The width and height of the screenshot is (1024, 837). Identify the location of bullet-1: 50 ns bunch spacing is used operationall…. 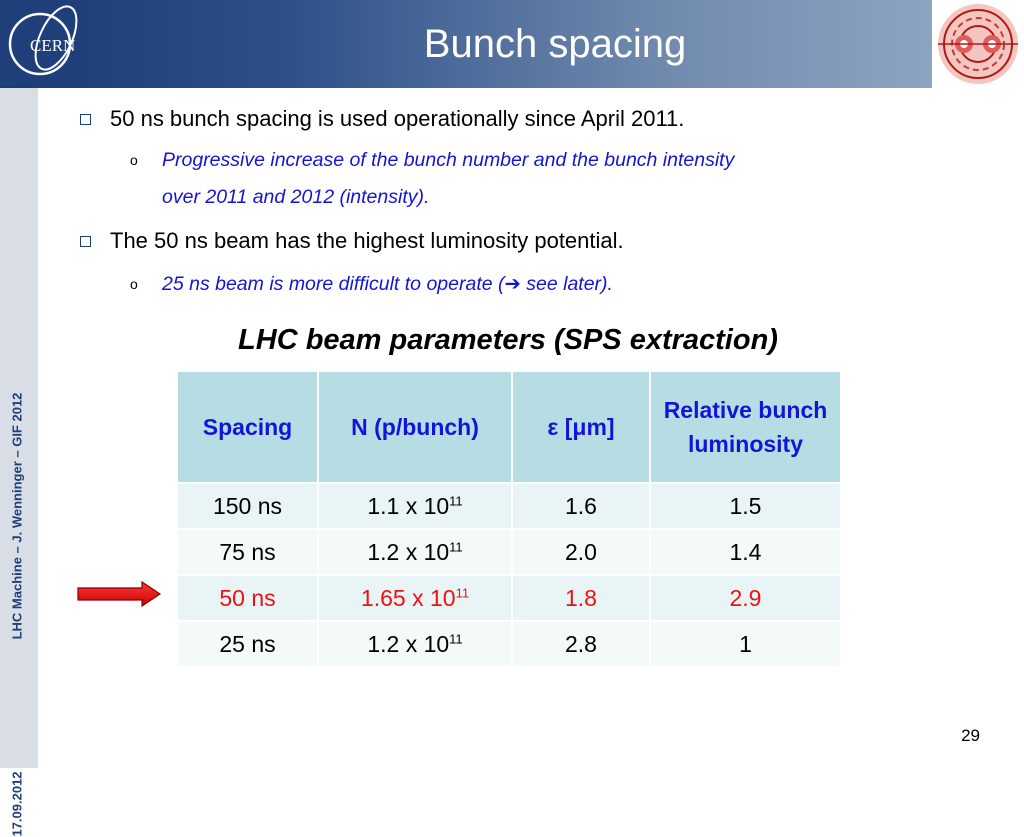
(397, 118).